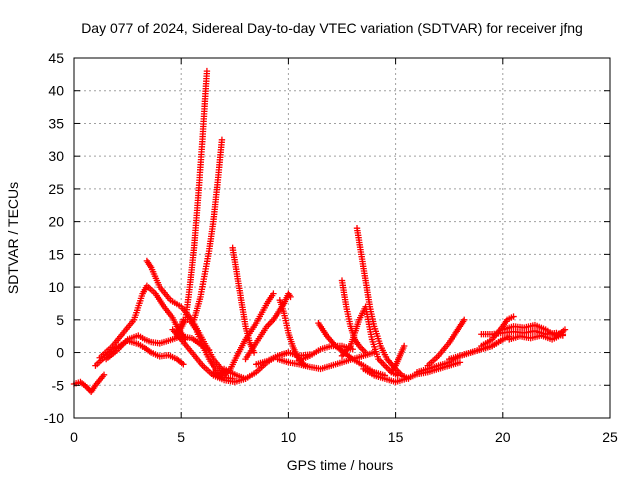 The height and width of the screenshot is (480, 640). Describe the element at coordinates (396, 437) in the screenshot. I see `x-tick-label: 15` at that location.